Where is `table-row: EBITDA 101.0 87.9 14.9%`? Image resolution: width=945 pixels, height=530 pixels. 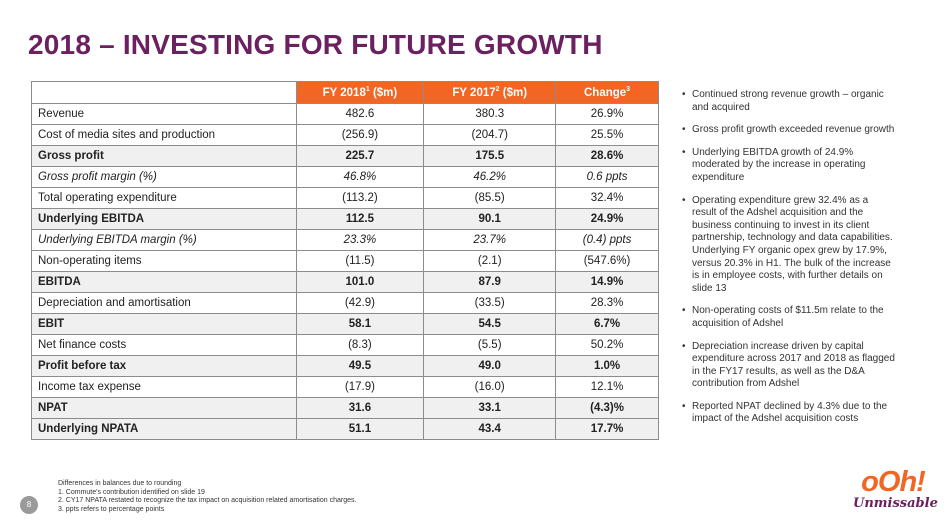
table-row: EBITDA 101.0 87.9 14.9% is located at coordinates (345, 282).